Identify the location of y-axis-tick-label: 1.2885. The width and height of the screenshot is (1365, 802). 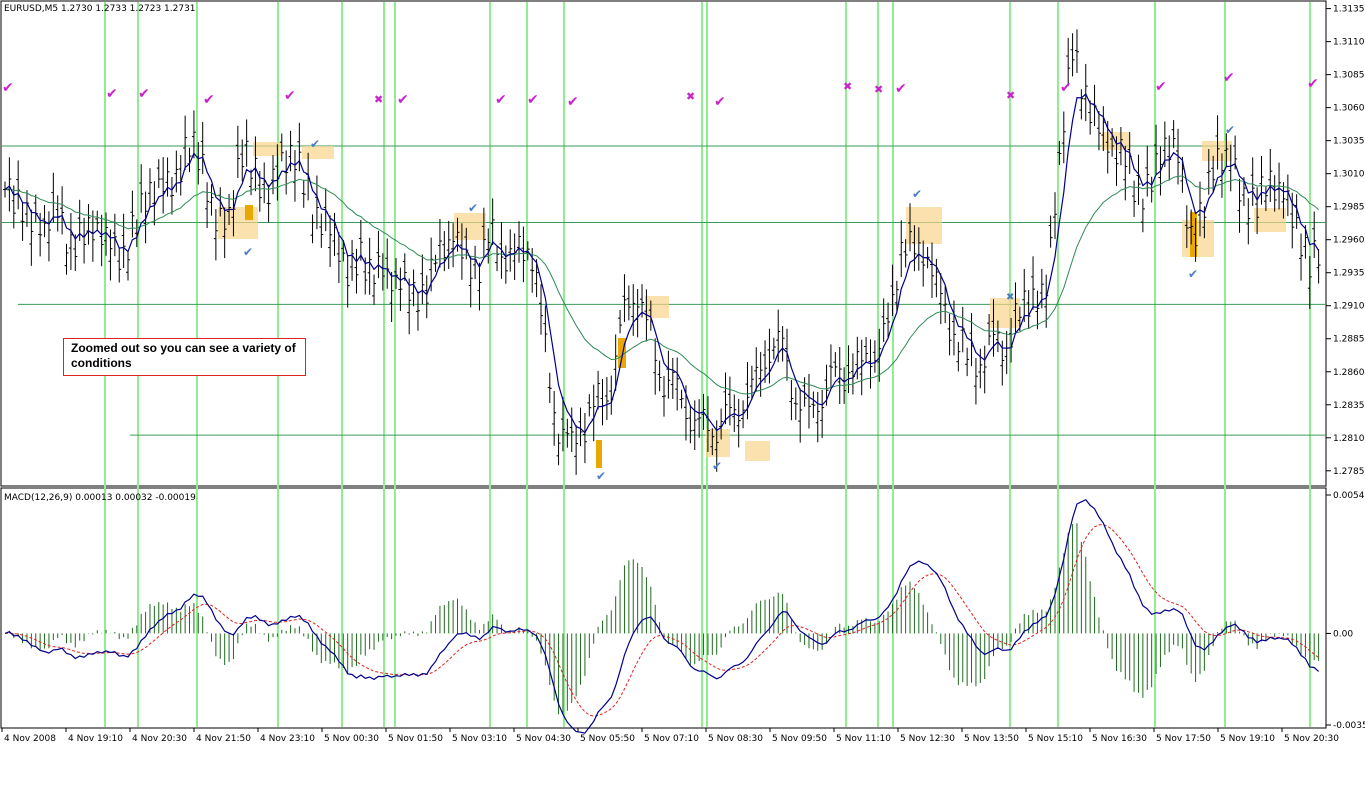
(1349, 340).